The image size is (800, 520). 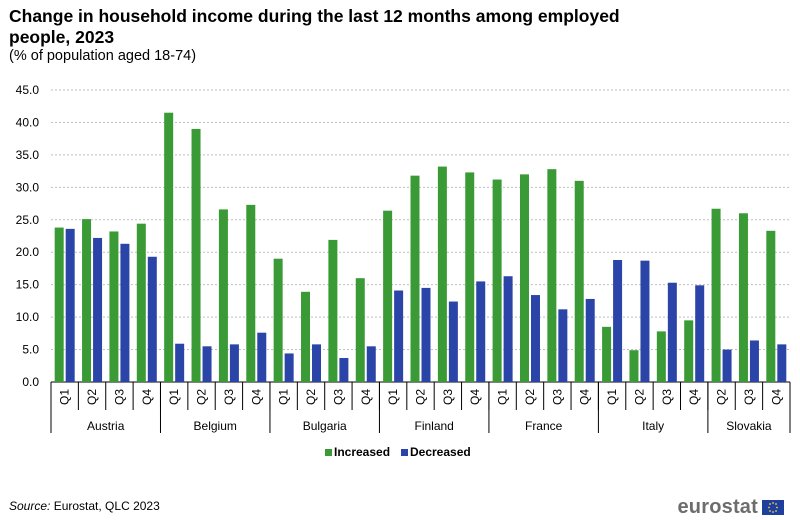 I want to click on y-tick-label: 45.0, so click(x=28, y=90).